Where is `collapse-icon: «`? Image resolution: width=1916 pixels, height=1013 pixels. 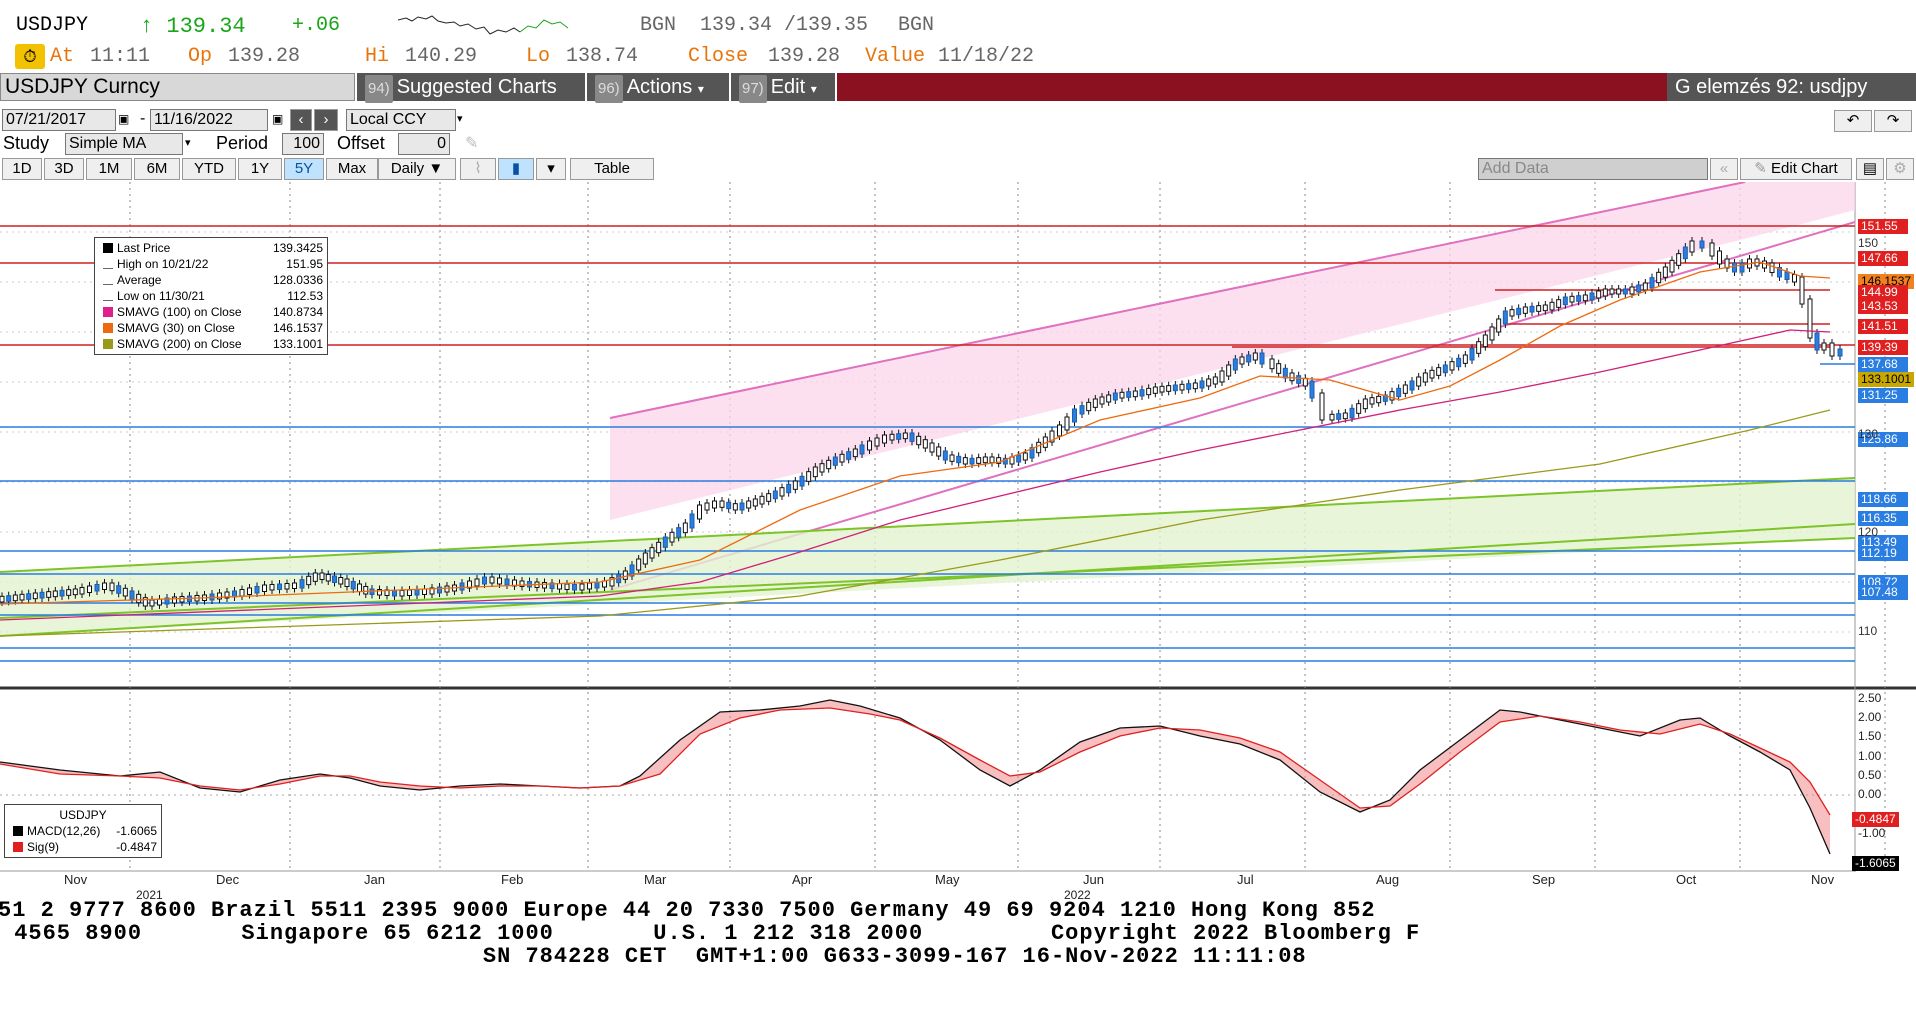
collapse-icon: « is located at coordinates (1724, 169).